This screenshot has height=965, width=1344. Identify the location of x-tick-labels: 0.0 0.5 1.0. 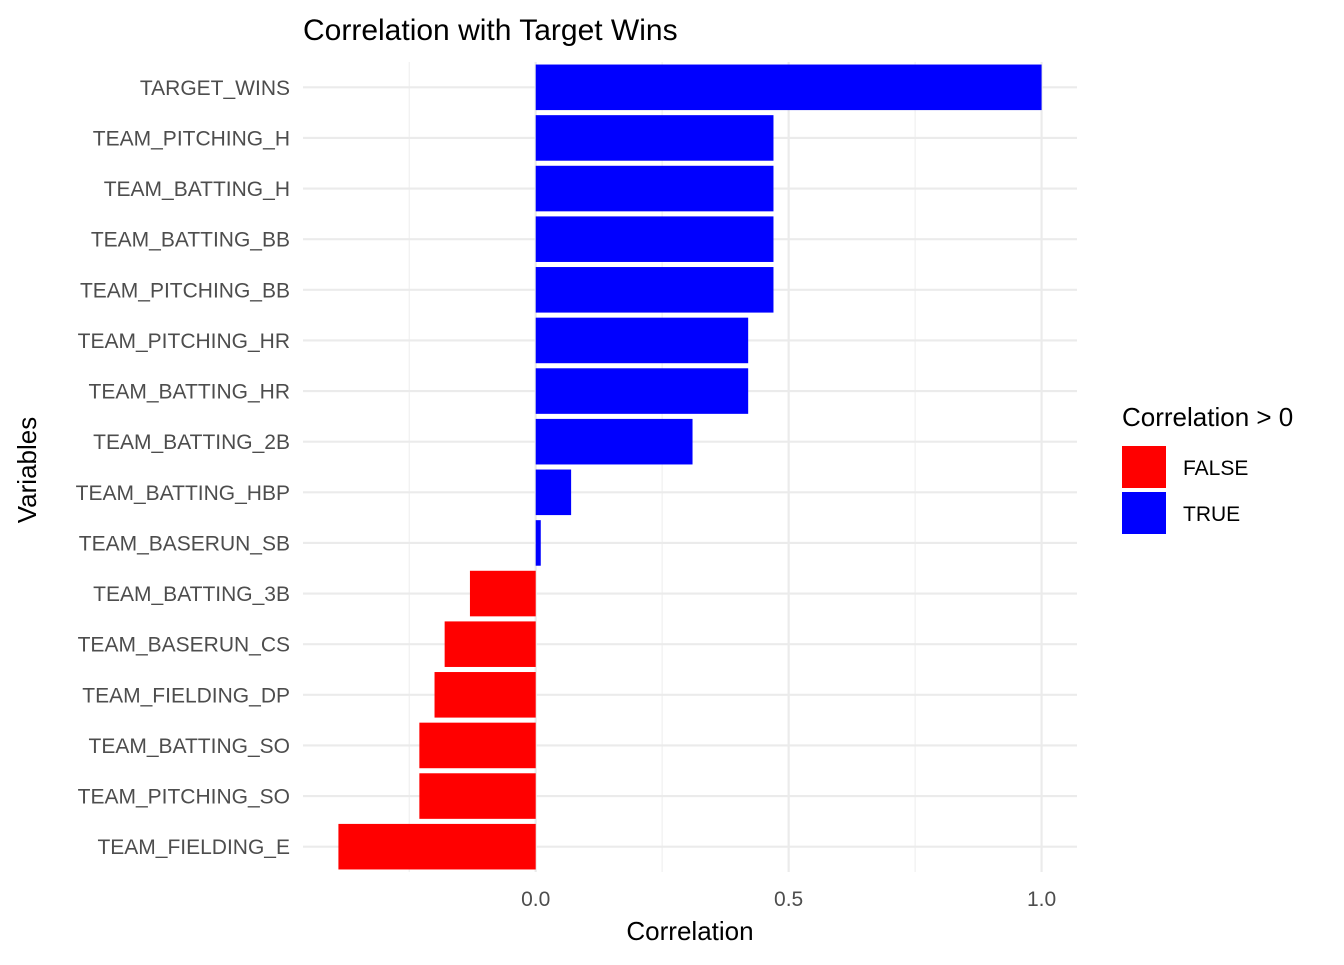
(788, 899).